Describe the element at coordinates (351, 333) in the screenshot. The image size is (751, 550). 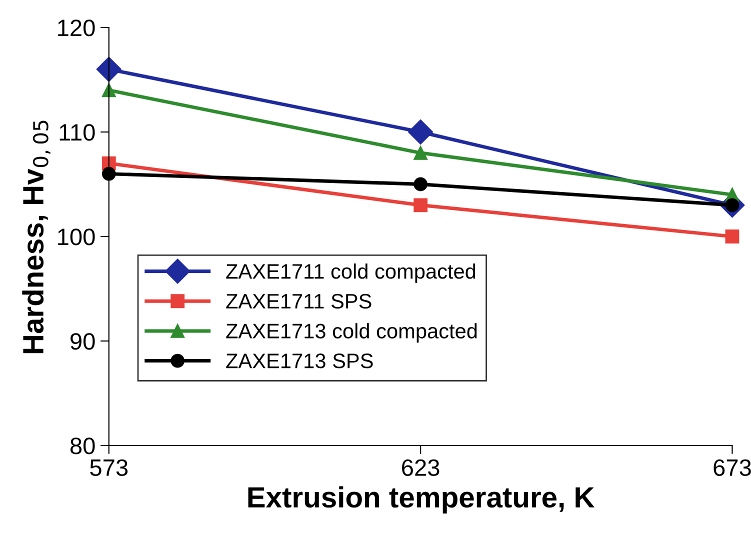
I see `legend-label: ZAXE1713 cold compacted` at that location.